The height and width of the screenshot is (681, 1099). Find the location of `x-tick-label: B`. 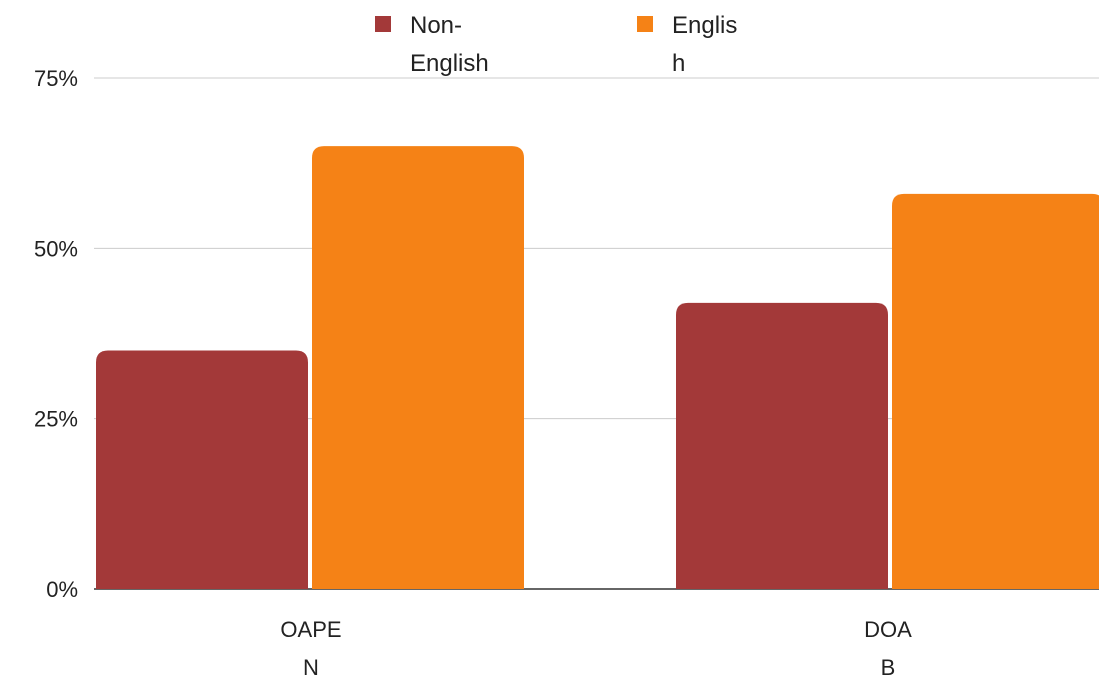

x-tick-label: B is located at coordinates (888, 667).